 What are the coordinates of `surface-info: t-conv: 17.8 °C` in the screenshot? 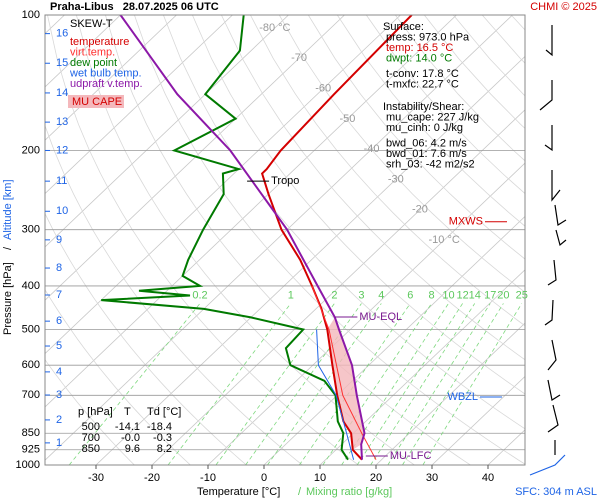 It's located at (422, 74).